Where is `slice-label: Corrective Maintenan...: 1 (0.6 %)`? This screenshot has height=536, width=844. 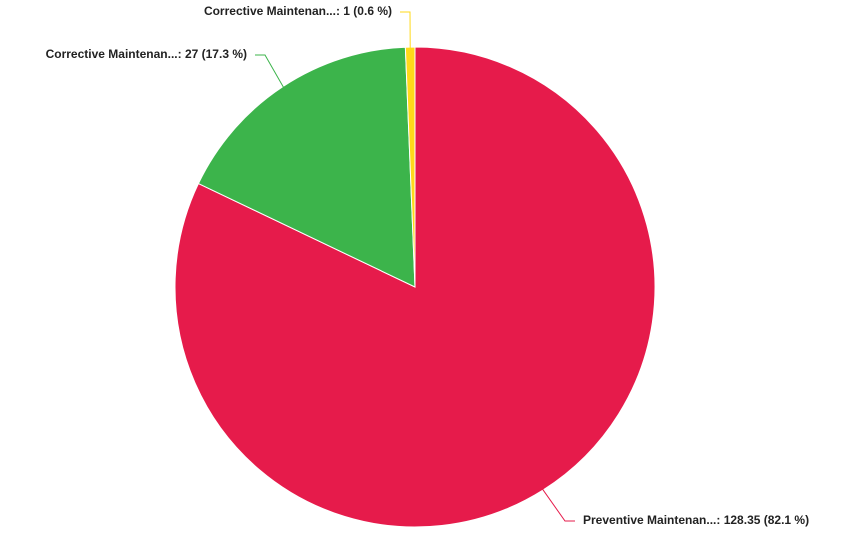
slice-label: Corrective Maintenan...: 1 (0.6 %) is located at coordinates (298, 11).